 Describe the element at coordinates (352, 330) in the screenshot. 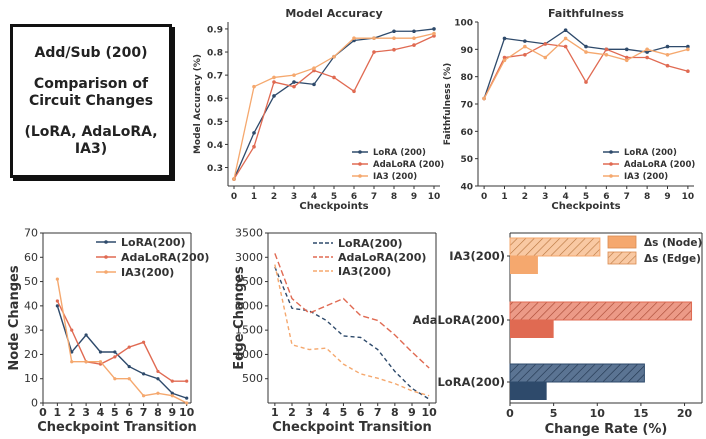

I see `edges-series-ia3-line` at that location.